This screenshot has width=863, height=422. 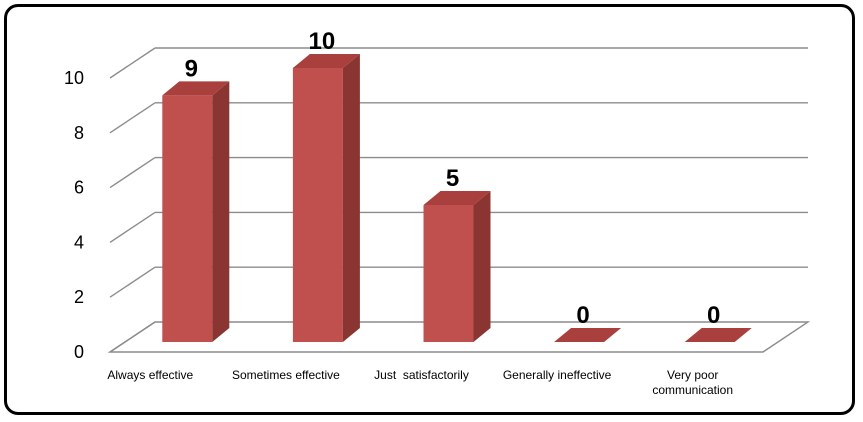 I want to click on x-tick-label: Generally ineffective, so click(x=557, y=375).